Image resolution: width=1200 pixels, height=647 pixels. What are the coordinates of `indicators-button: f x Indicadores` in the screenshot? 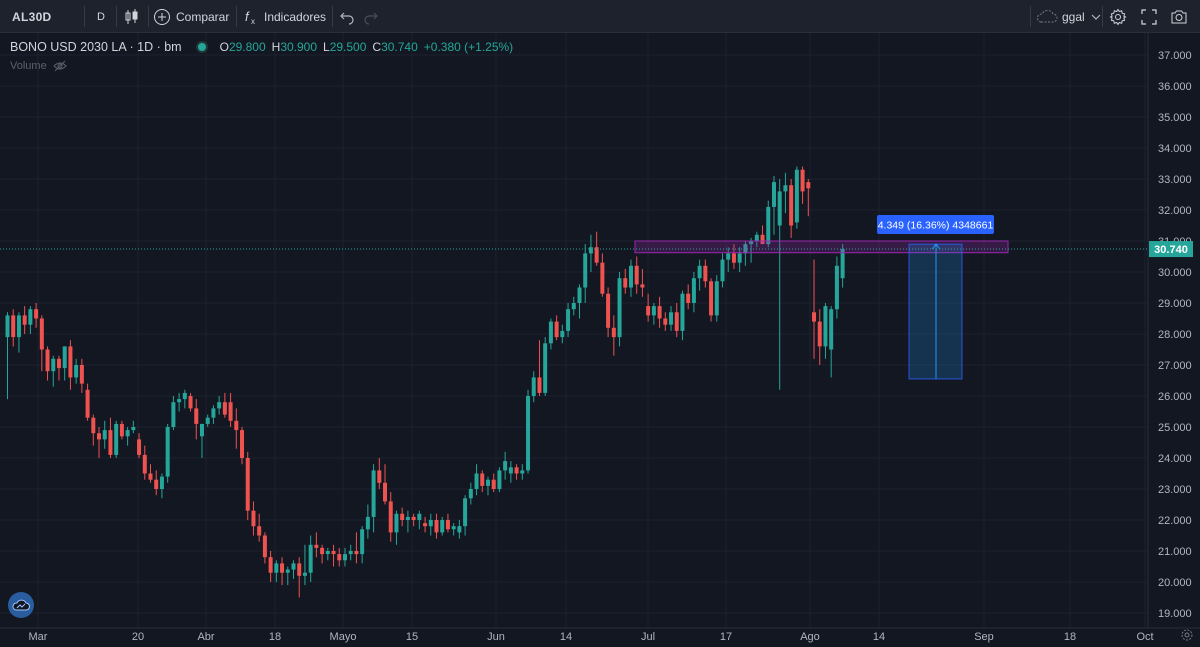 It's located at (285, 16).